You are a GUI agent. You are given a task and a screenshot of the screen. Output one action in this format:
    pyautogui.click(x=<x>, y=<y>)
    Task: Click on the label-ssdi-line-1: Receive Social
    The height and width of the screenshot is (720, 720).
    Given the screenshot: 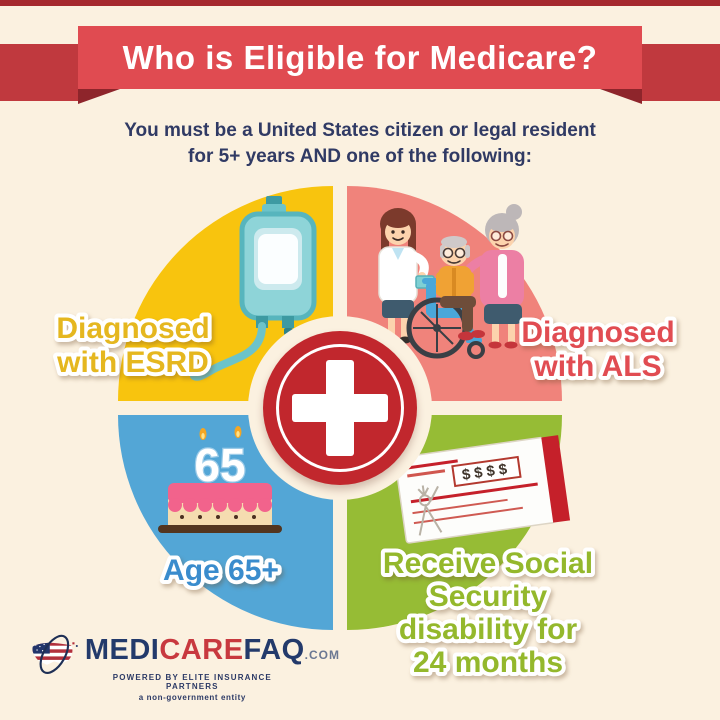 What is the action you would take?
    pyautogui.click(x=488, y=563)
    